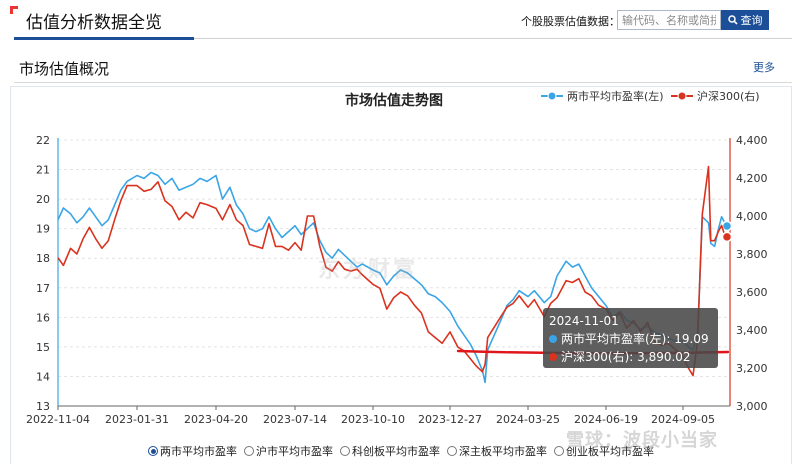  What do you see at coordinates (394, 100) in the screenshot?
I see `chart-title: 市场估值走势图` at bounding box center [394, 100].